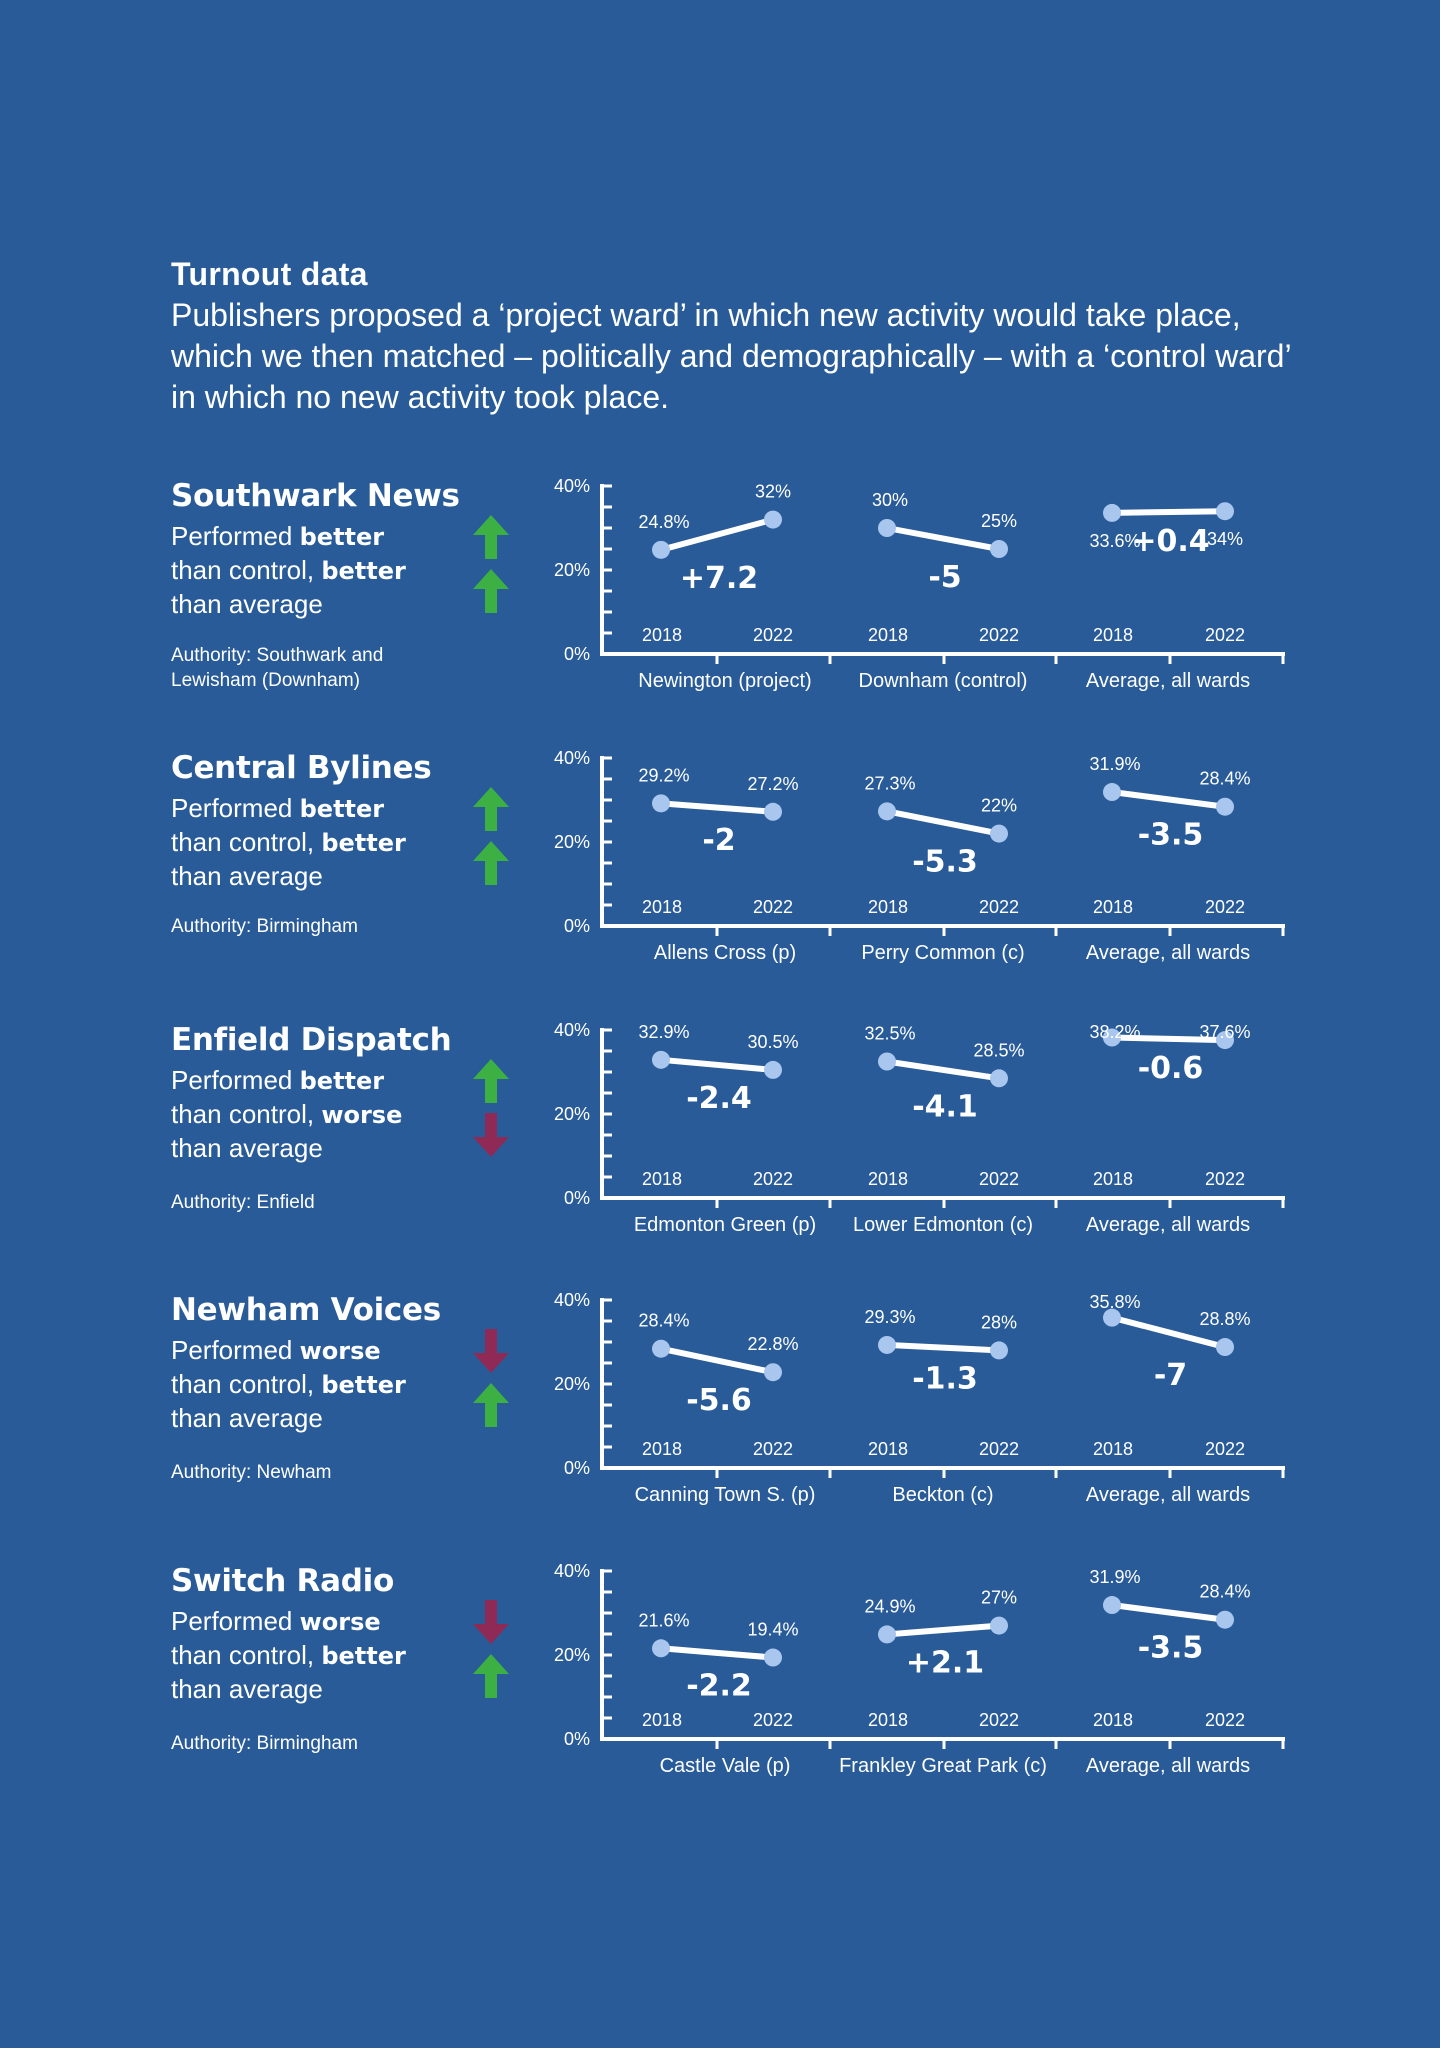  Describe the element at coordinates (282, 1581) in the screenshot. I see `publisher-name: Switch Radio` at that location.